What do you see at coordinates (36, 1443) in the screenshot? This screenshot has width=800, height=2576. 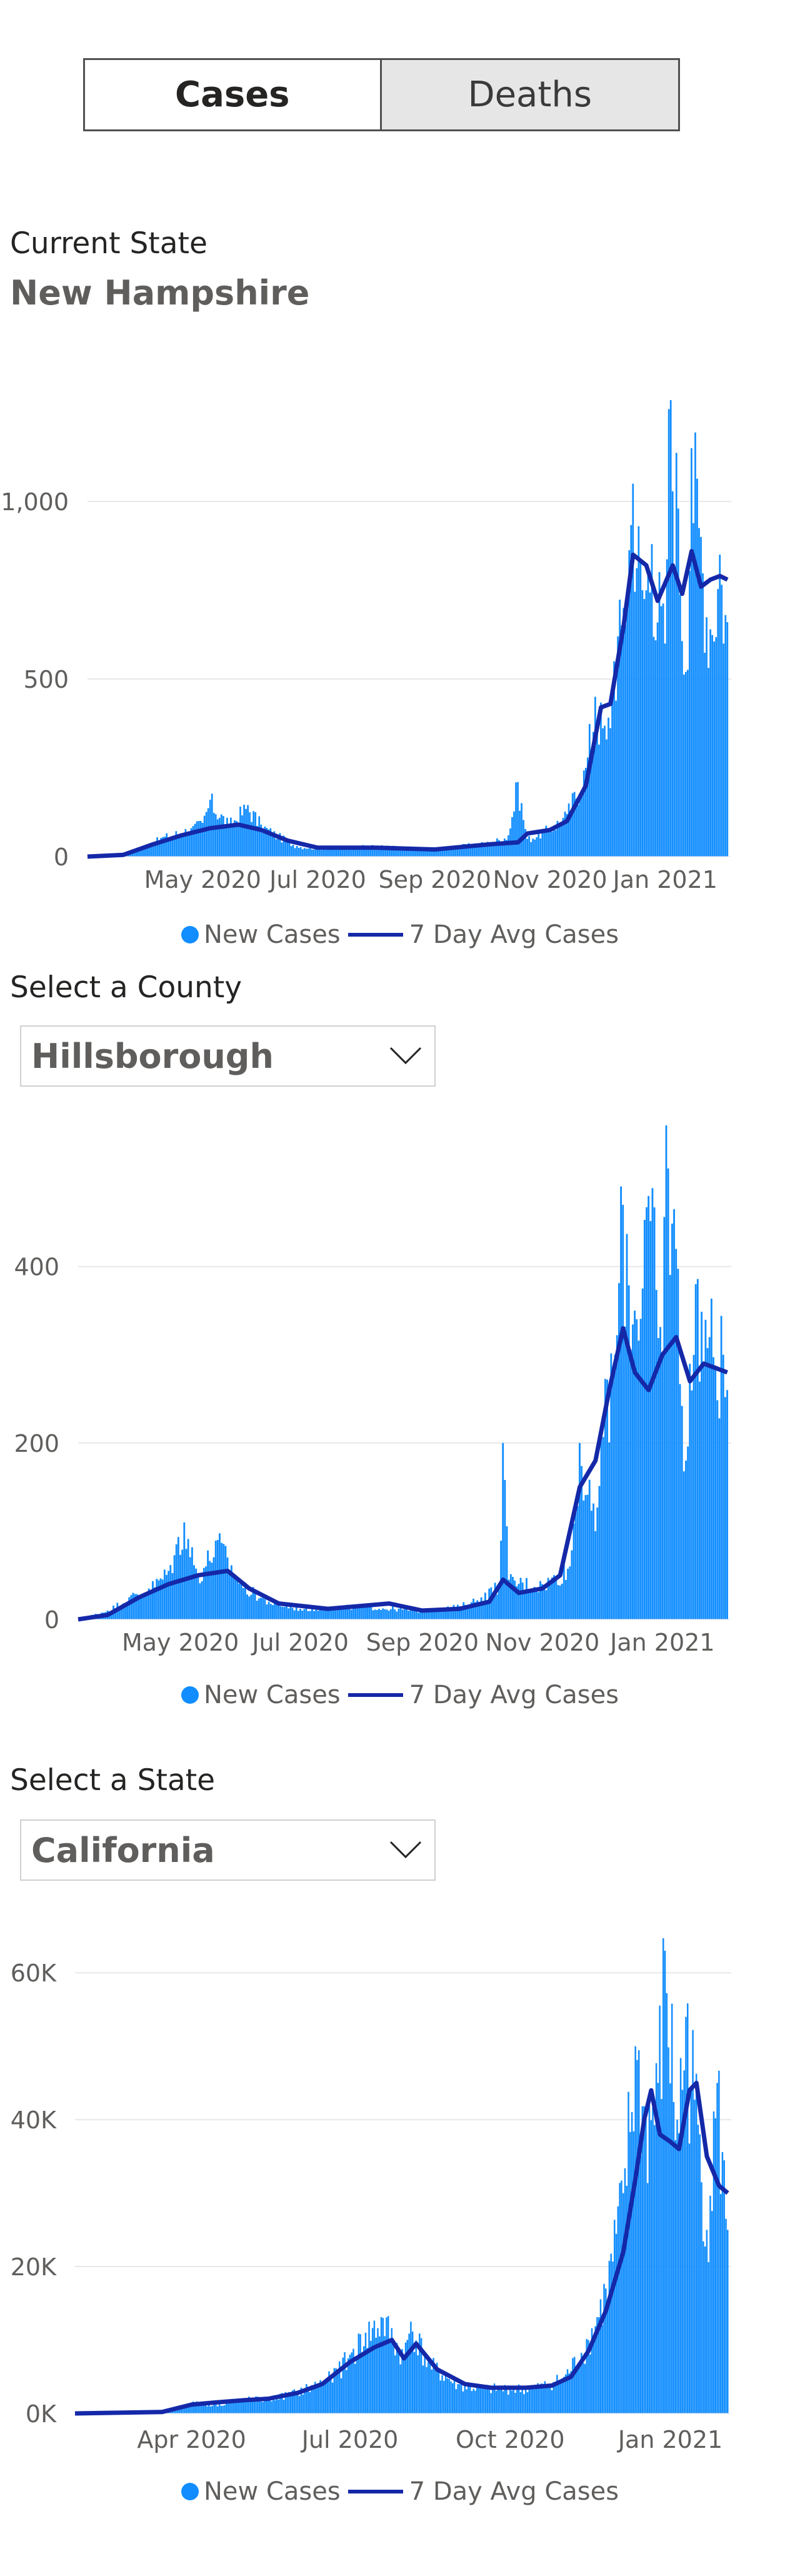 I see `y-tick-label: 200` at bounding box center [36, 1443].